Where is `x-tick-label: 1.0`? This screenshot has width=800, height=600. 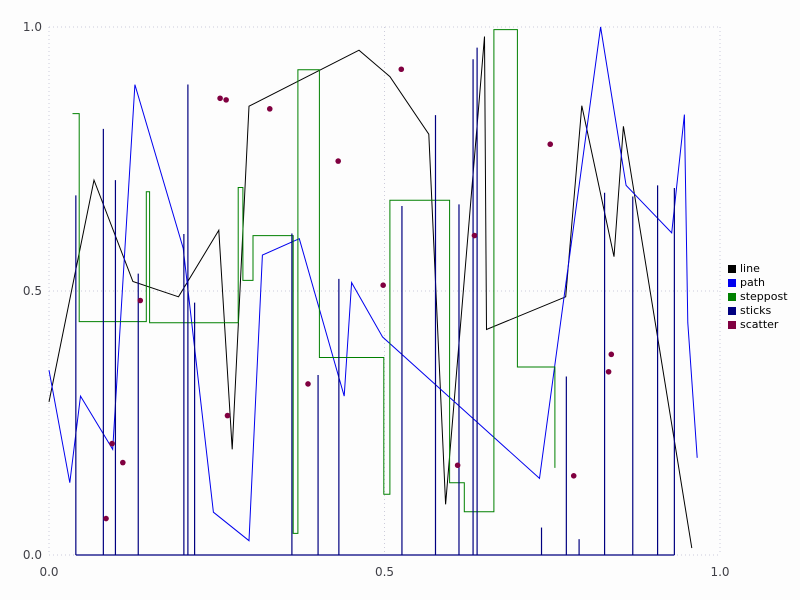
x-tick-label: 1.0 is located at coordinates (719, 572).